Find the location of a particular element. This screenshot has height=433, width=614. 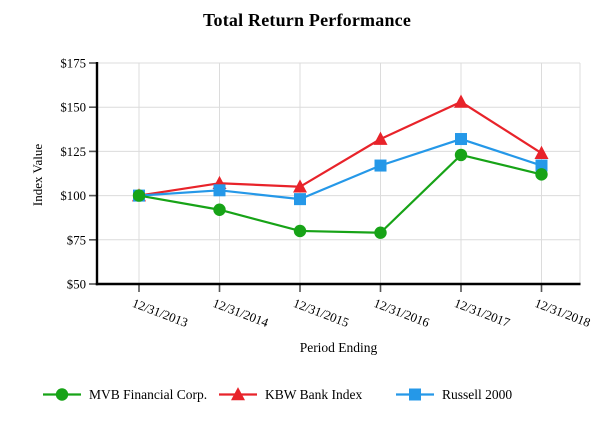

x-tick-label: 12/31/2018 is located at coordinates (562, 313).